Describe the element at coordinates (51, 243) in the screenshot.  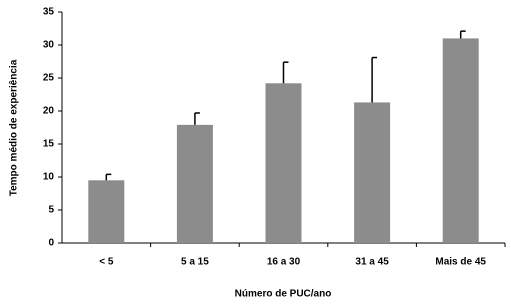
I see `y-tick-label: 0` at that location.